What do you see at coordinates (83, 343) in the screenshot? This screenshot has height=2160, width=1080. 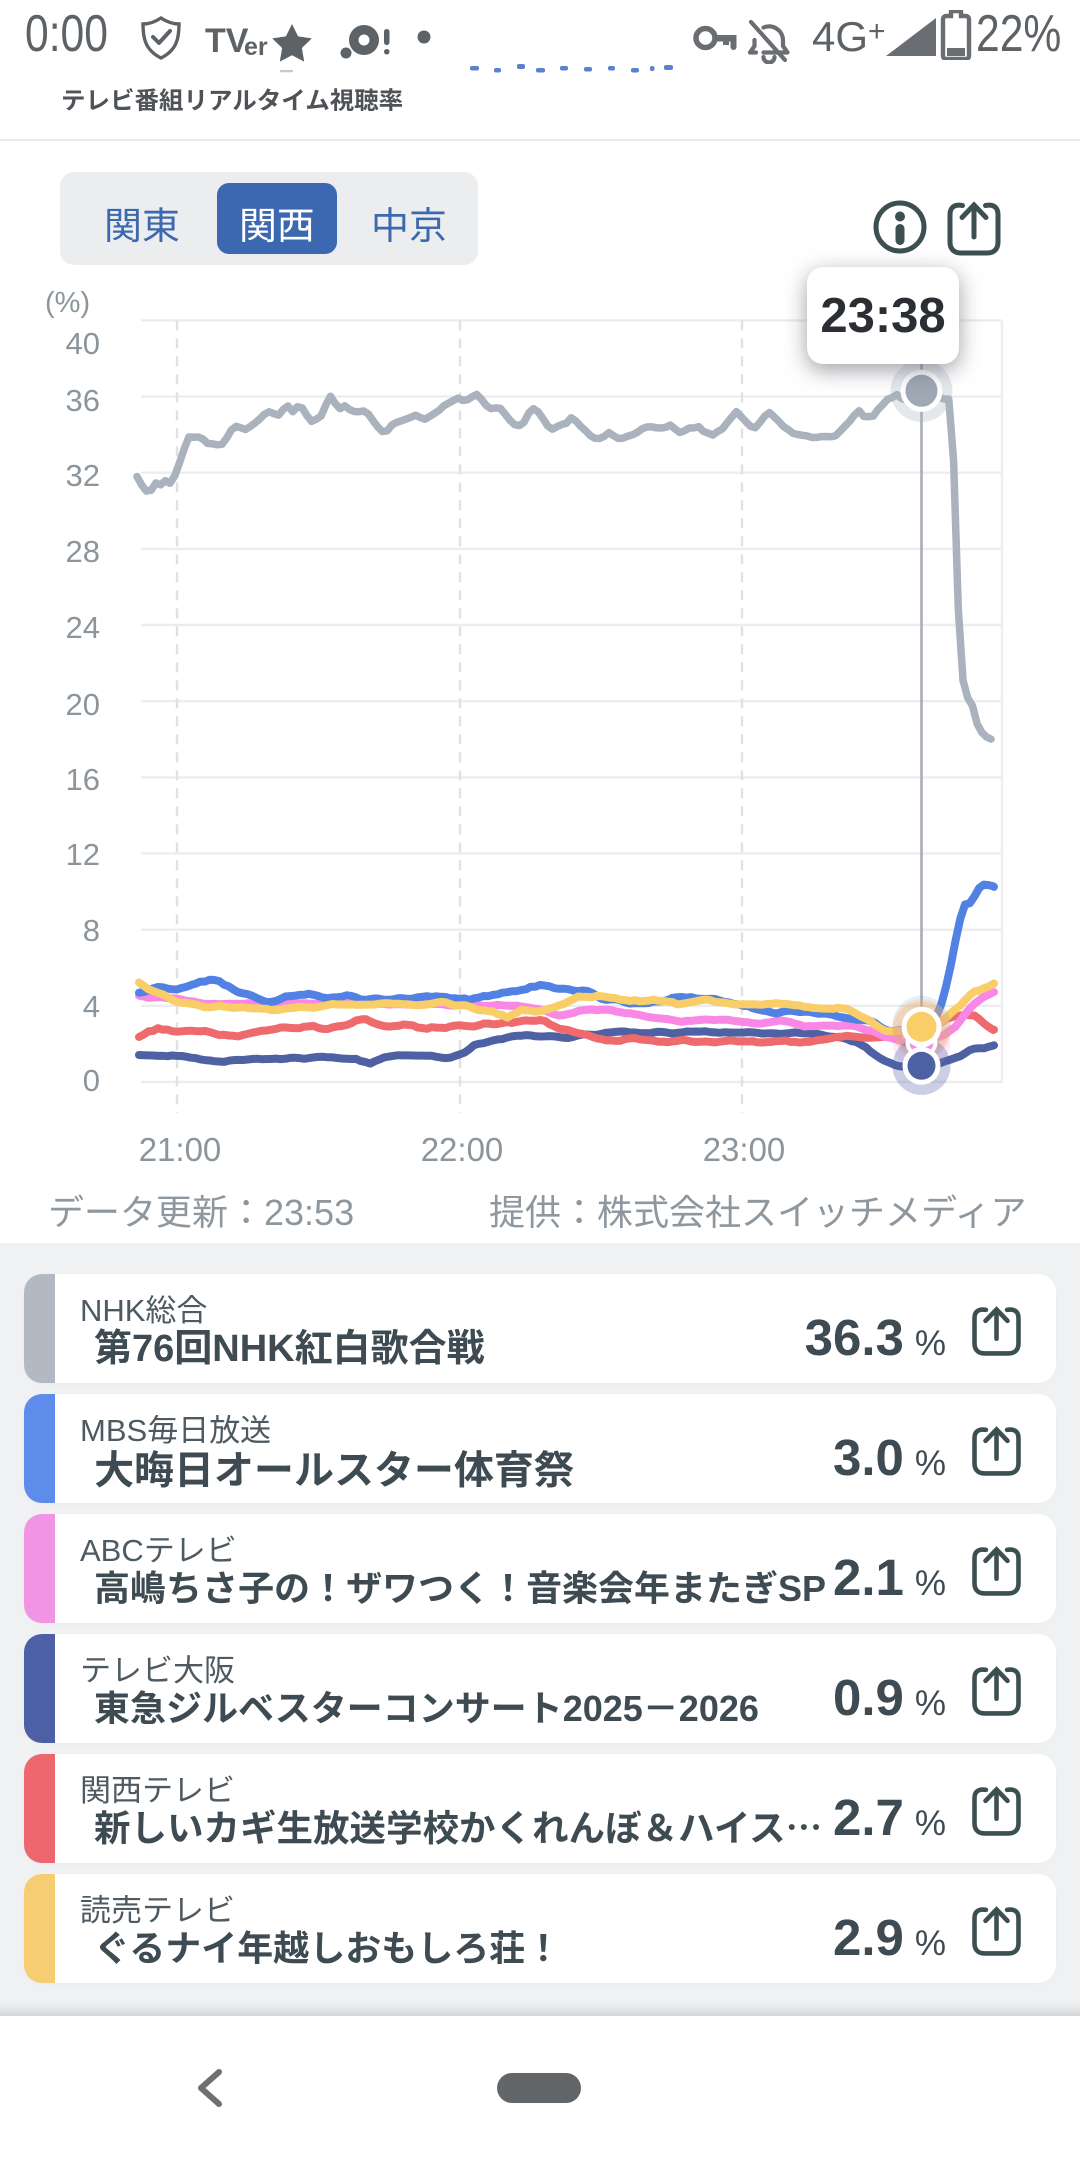 I see `svg-text: 40` at bounding box center [83, 343].